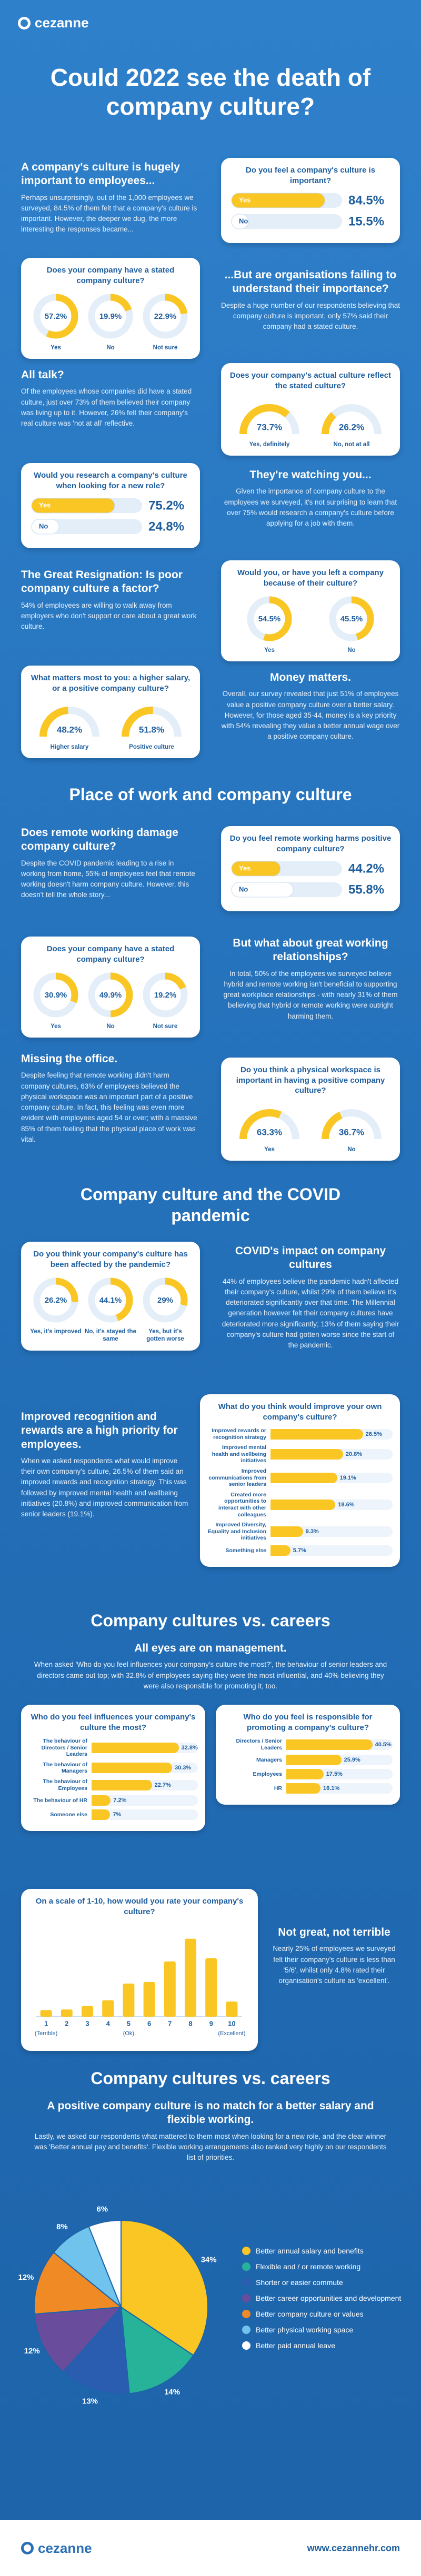 This screenshot has width=421, height=2576. What do you see at coordinates (310, 623) in the screenshot?
I see `chart: 54.5% Yes 45.5% No` at bounding box center [310, 623].